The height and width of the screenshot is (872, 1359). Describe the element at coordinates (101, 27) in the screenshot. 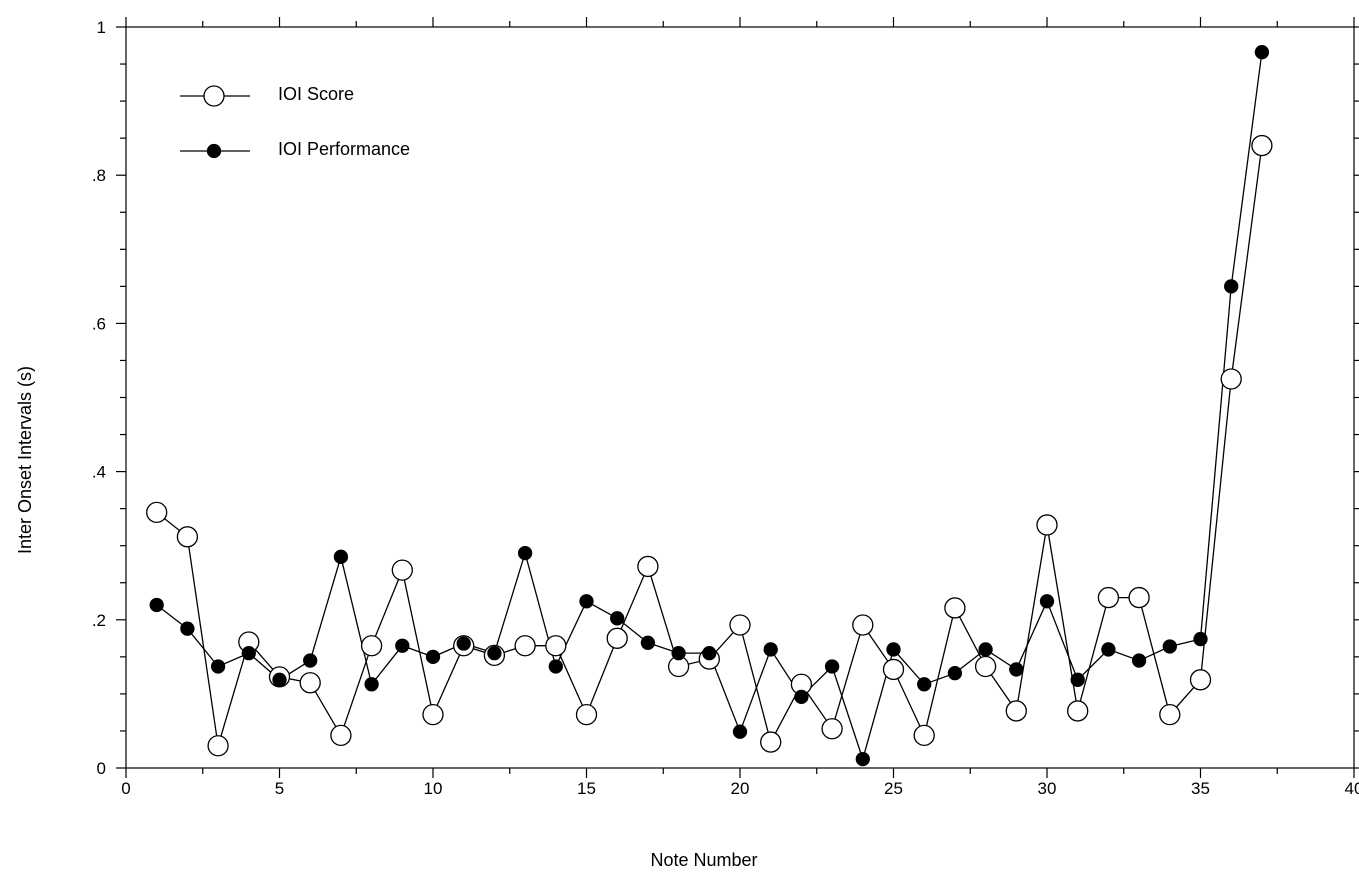

I see `y-tick-label: 1` at that location.